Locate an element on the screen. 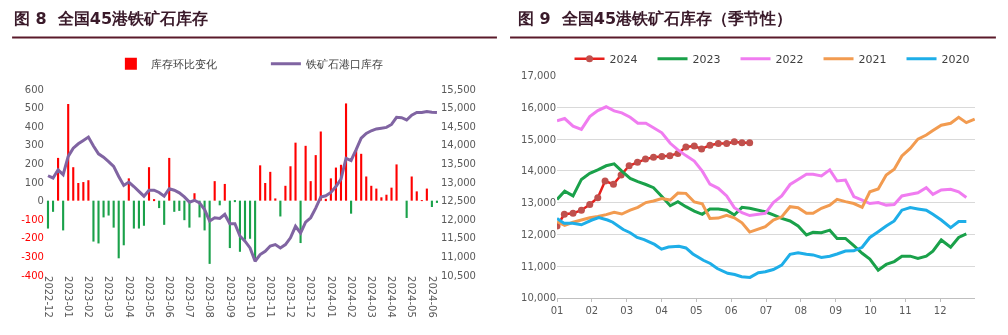  x-tick-label: 2023-11 is located at coordinates (271, 297).